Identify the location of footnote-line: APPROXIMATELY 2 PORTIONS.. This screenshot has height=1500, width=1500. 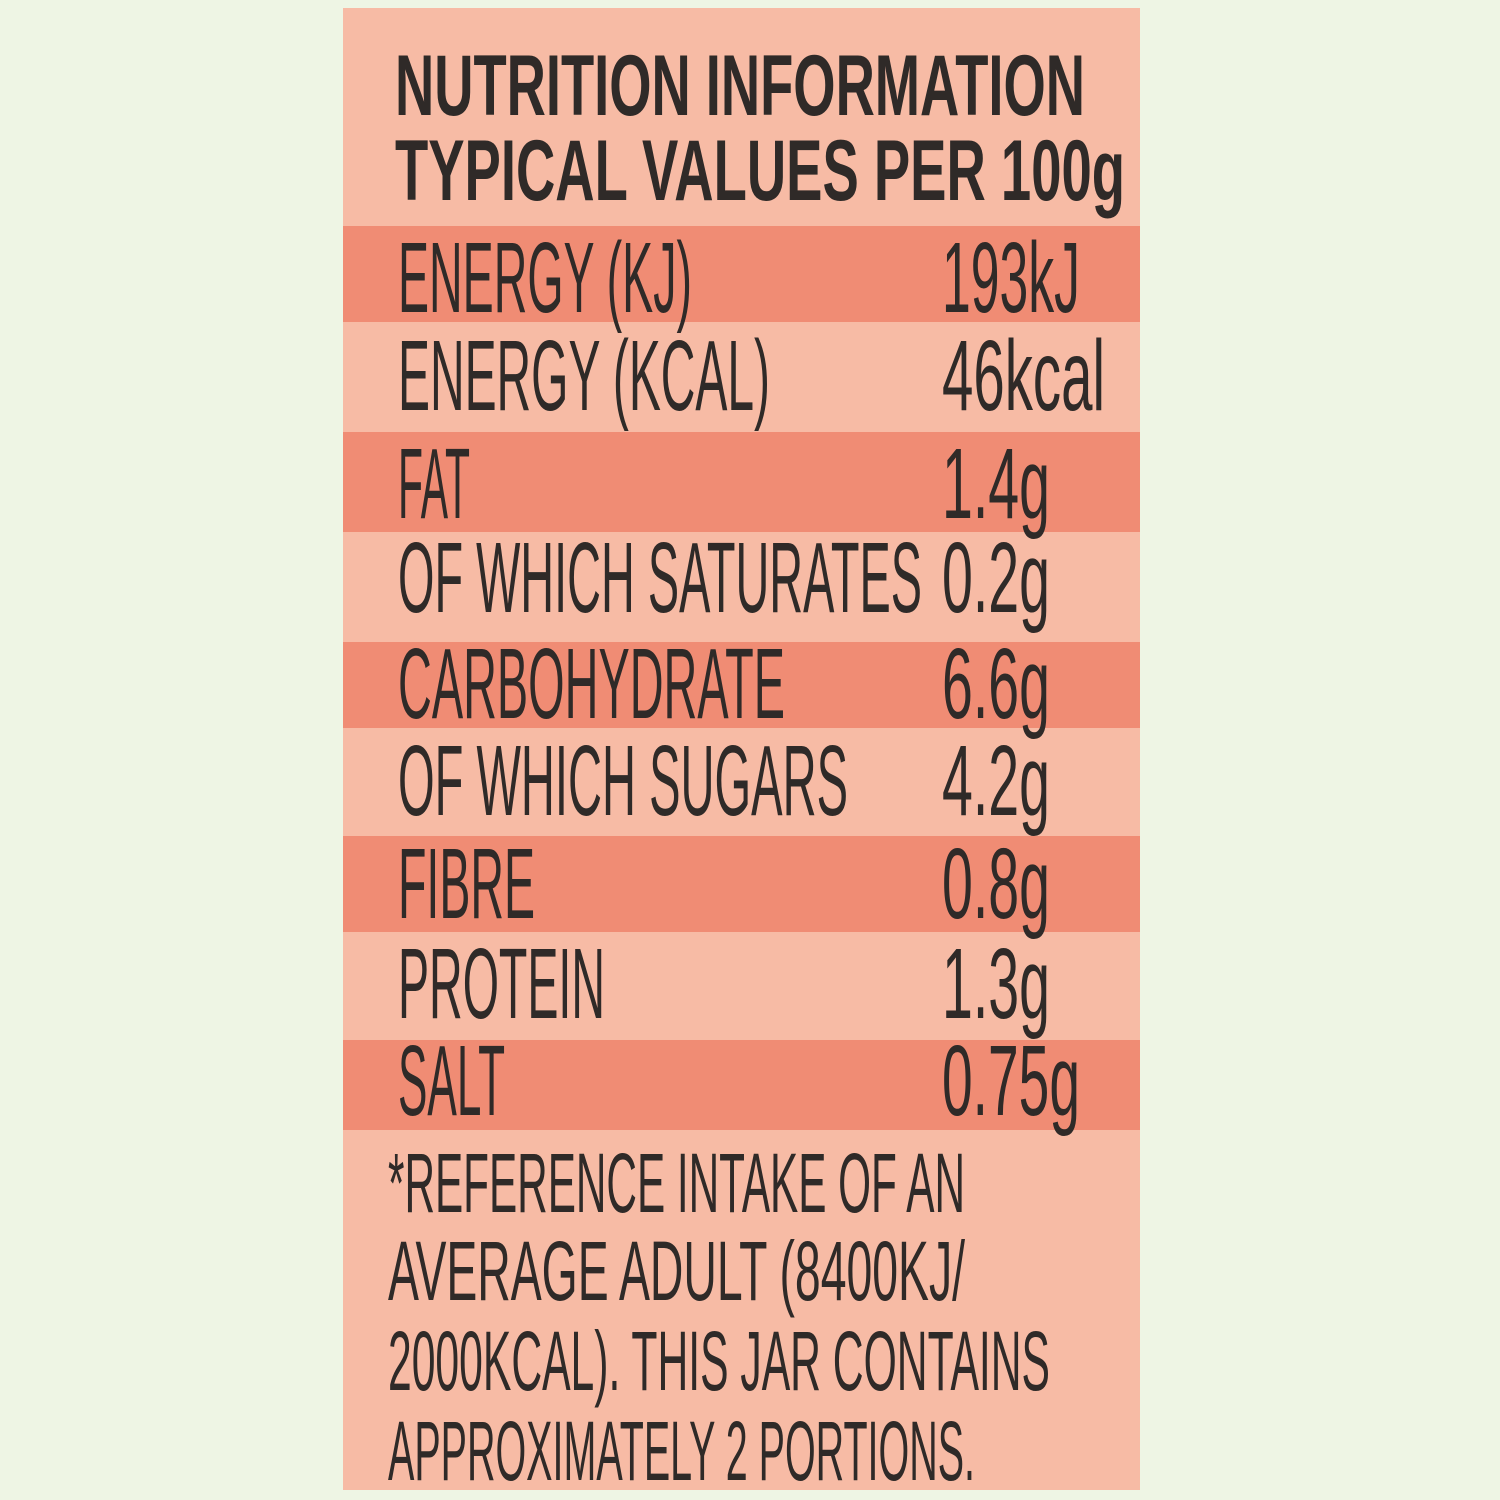
(681, 1451).